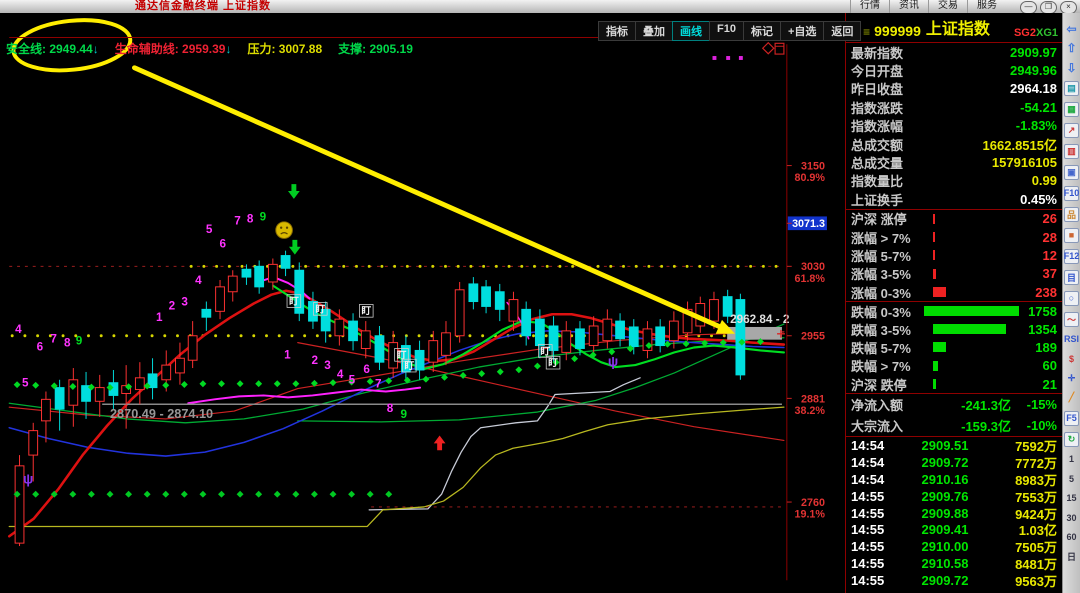 The width and height of the screenshot is (1080, 593). What do you see at coordinates (617, 31) in the screenshot?
I see `toolbar-button-指标: 指标` at bounding box center [617, 31].